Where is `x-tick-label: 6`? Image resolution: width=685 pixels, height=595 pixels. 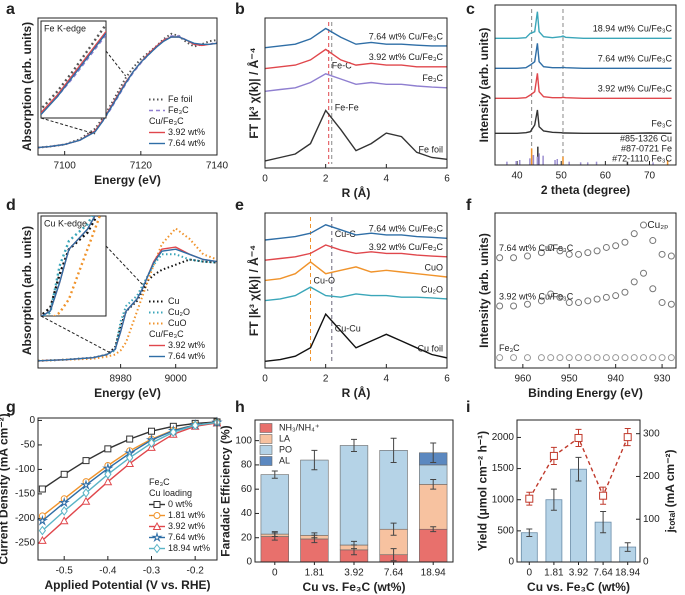 x-tick-label: 6 is located at coordinates (447, 179).